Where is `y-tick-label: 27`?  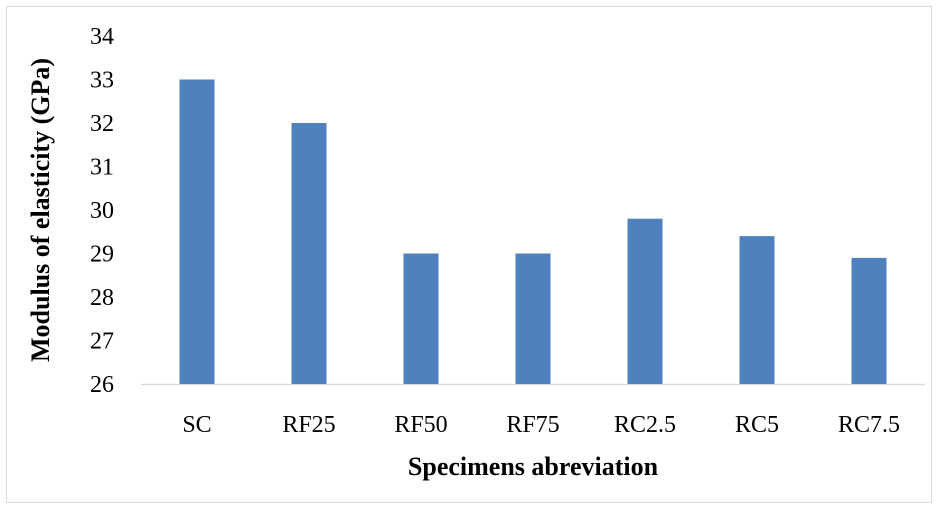
y-tick-label: 27 is located at coordinates (102, 342).